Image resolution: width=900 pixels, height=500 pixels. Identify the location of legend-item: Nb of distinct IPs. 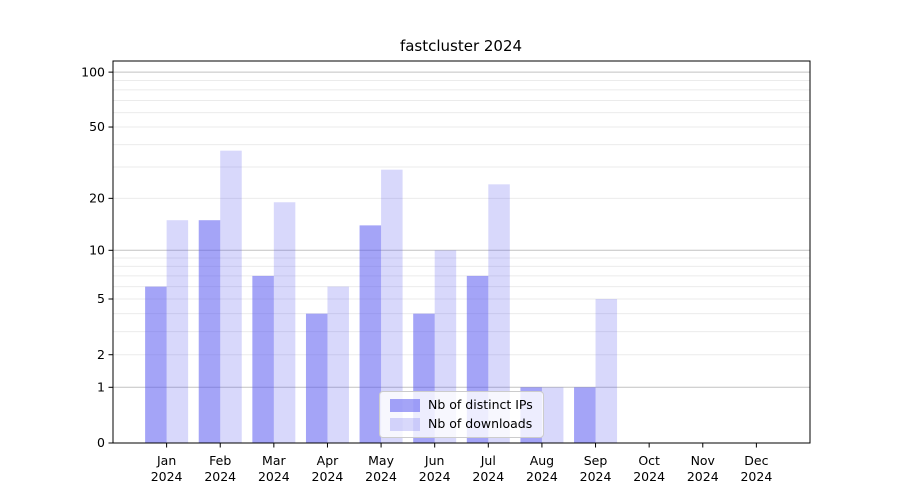
(461, 405).